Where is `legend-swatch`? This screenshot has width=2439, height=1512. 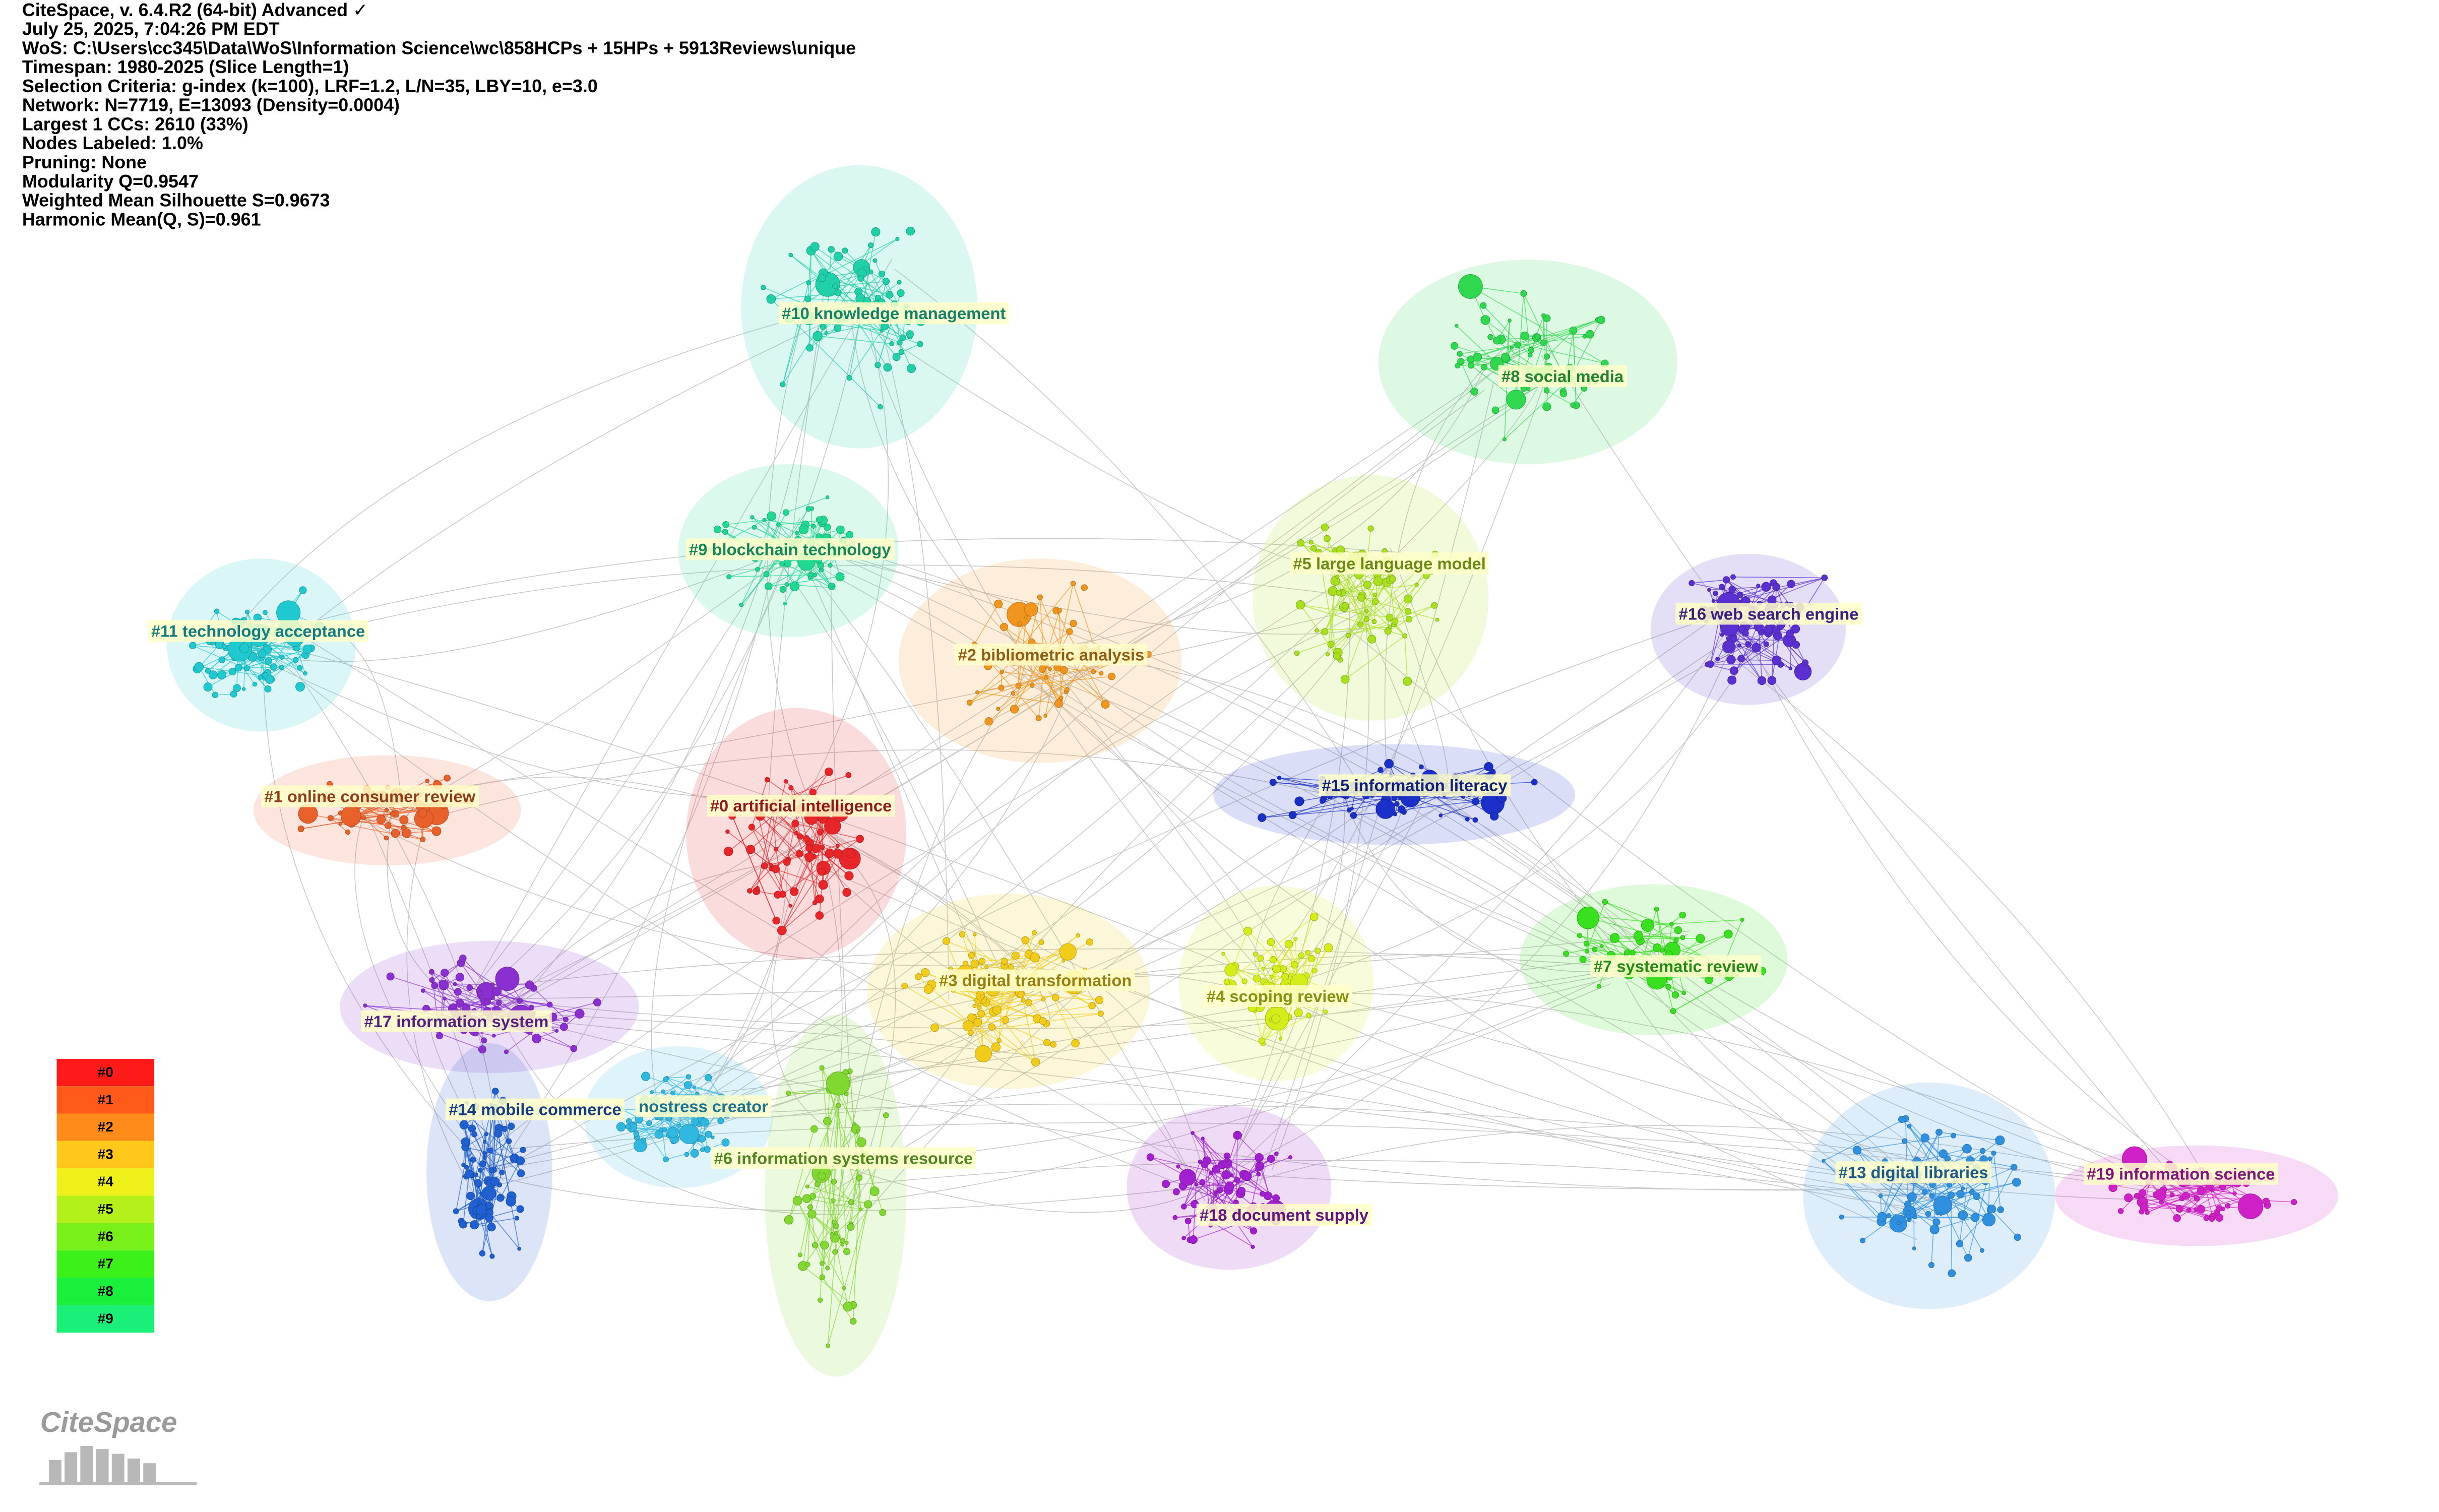 legend-swatch is located at coordinates (105, 1155).